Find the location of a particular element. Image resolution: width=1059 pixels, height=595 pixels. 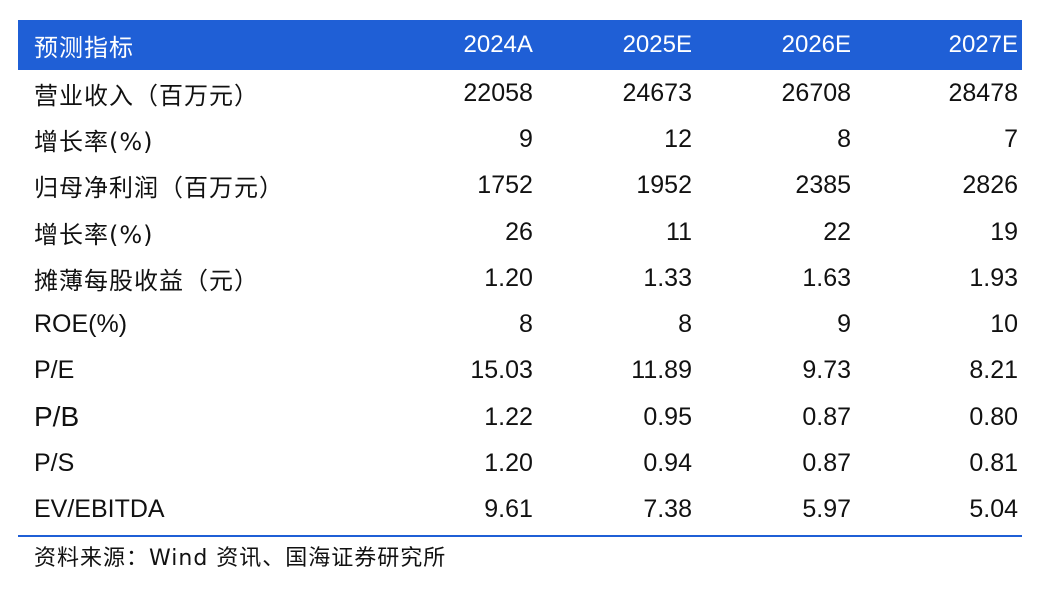

table-header: 预测指标 2024A 2025E 2026E 2027E is located at coordinates (520, 45).